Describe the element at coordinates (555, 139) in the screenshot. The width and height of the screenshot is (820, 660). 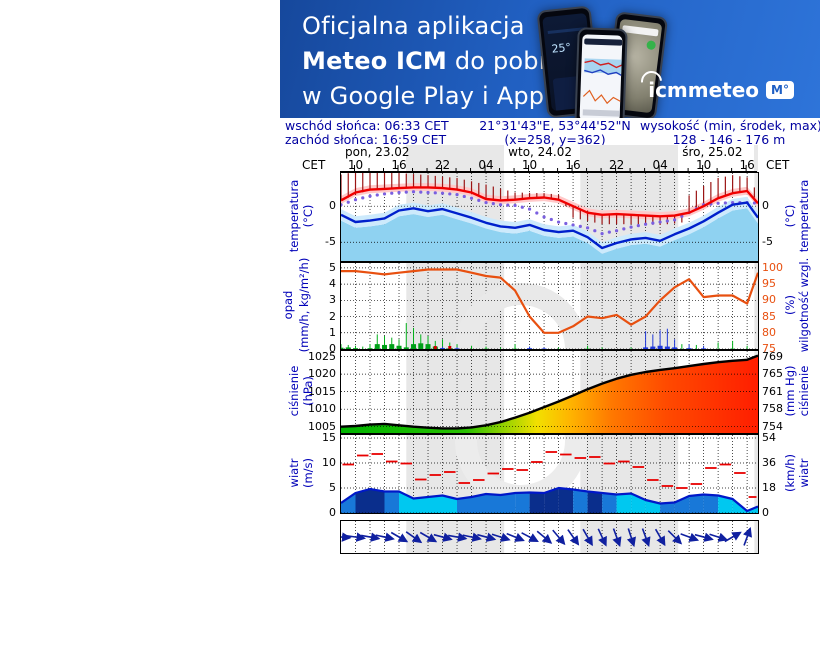
I see `grid-xy-value: (x=258, y=362)` at that location.